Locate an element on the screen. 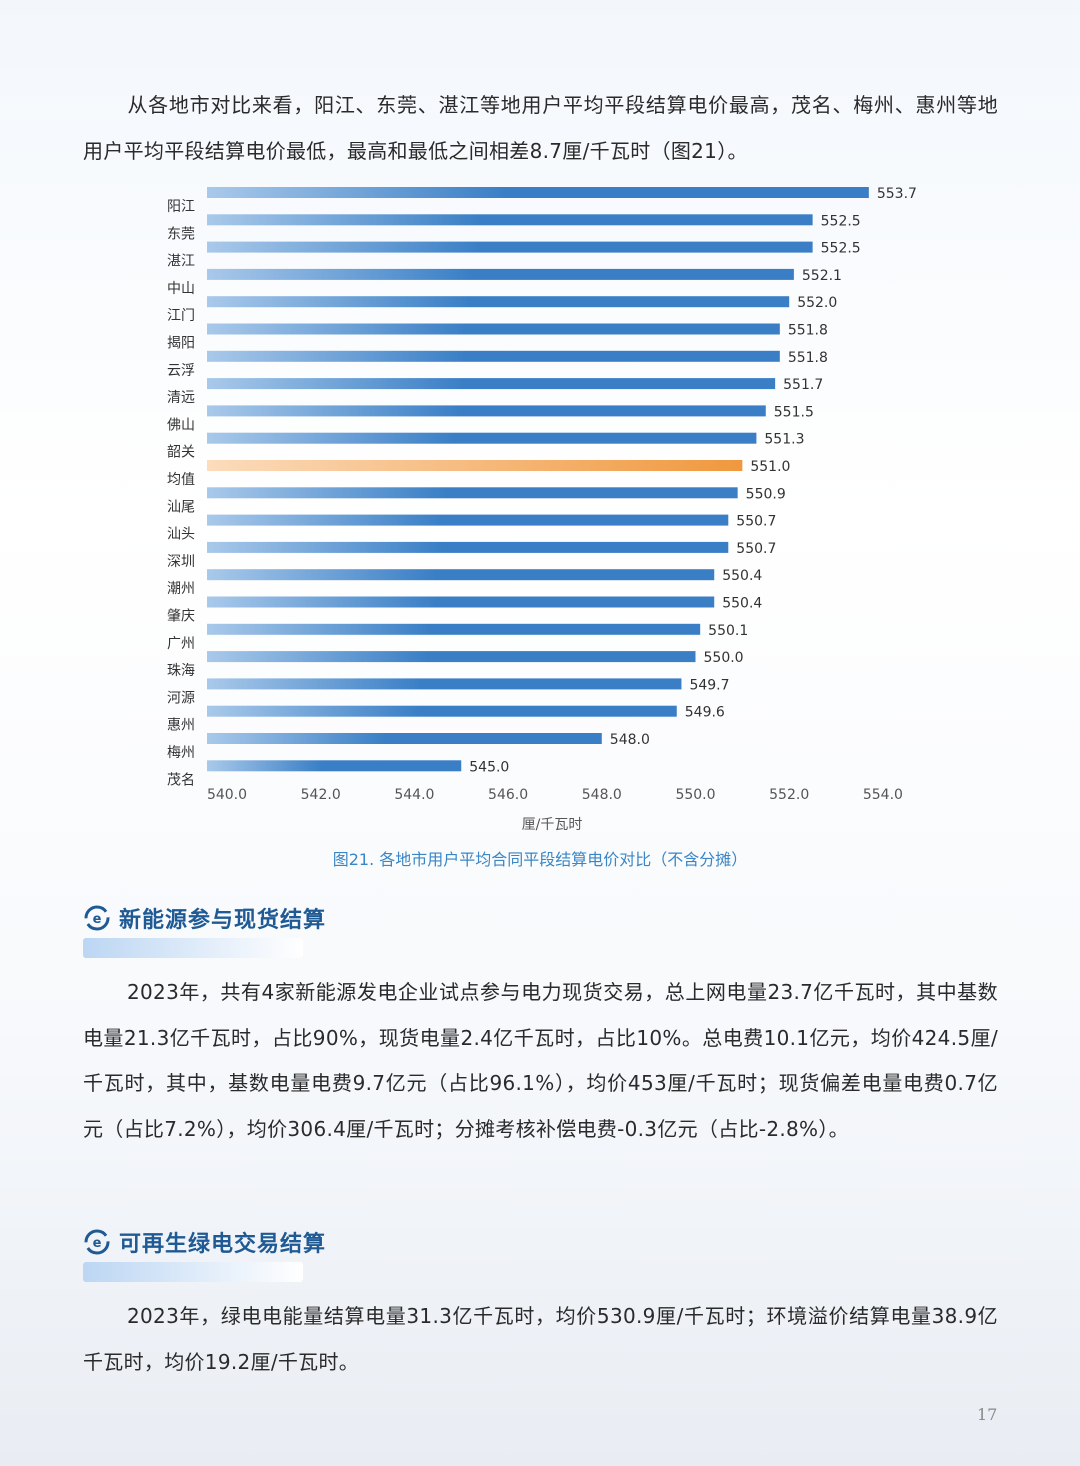 The height and width of the screenshot is (1466, 1080). value-label: 550.0 is located at coordinates (724, 658).